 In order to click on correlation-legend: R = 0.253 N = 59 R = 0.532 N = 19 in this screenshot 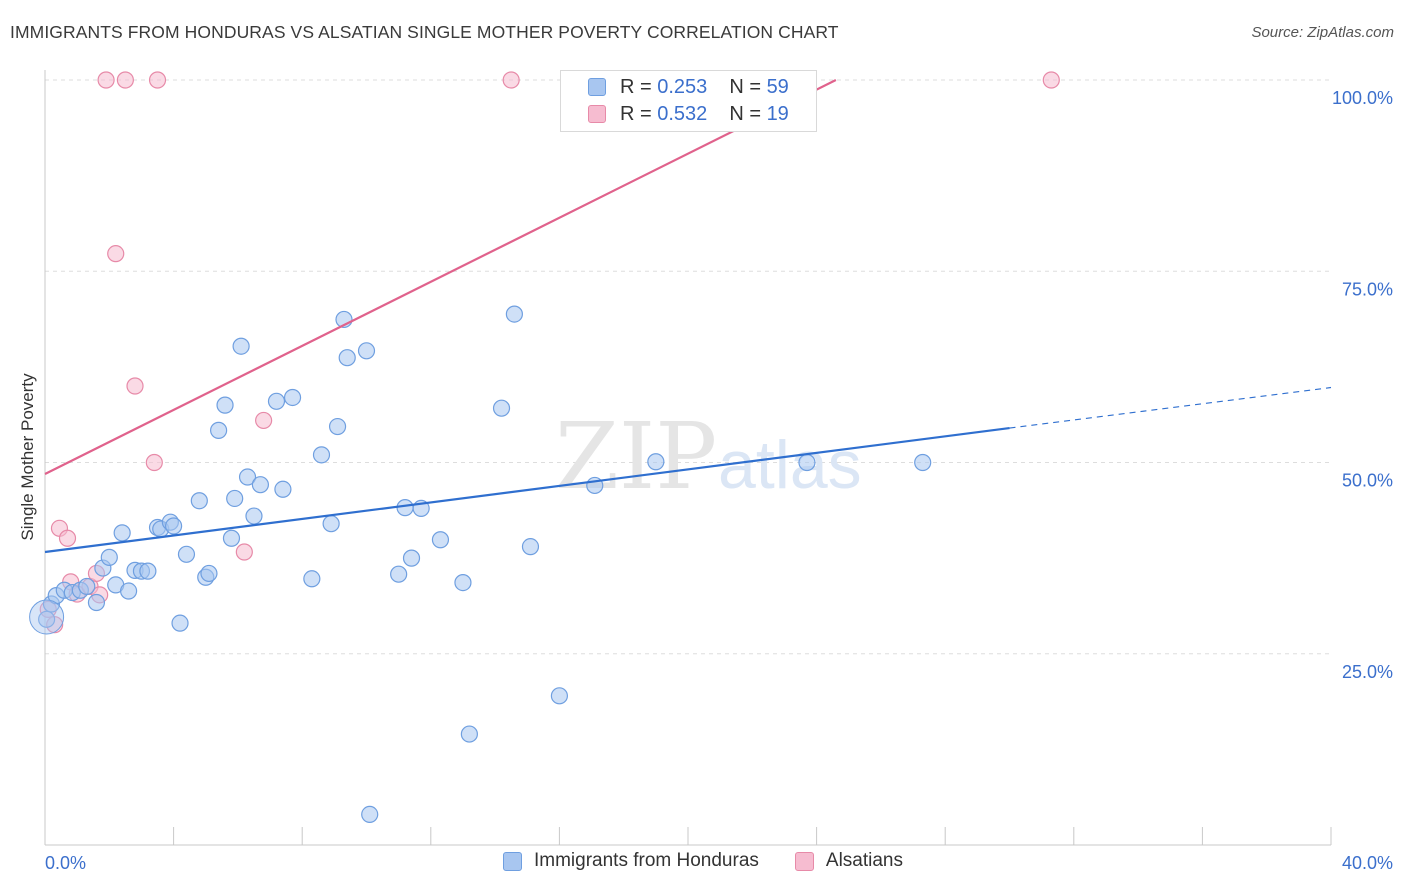, I will do `click(688, 101)`.